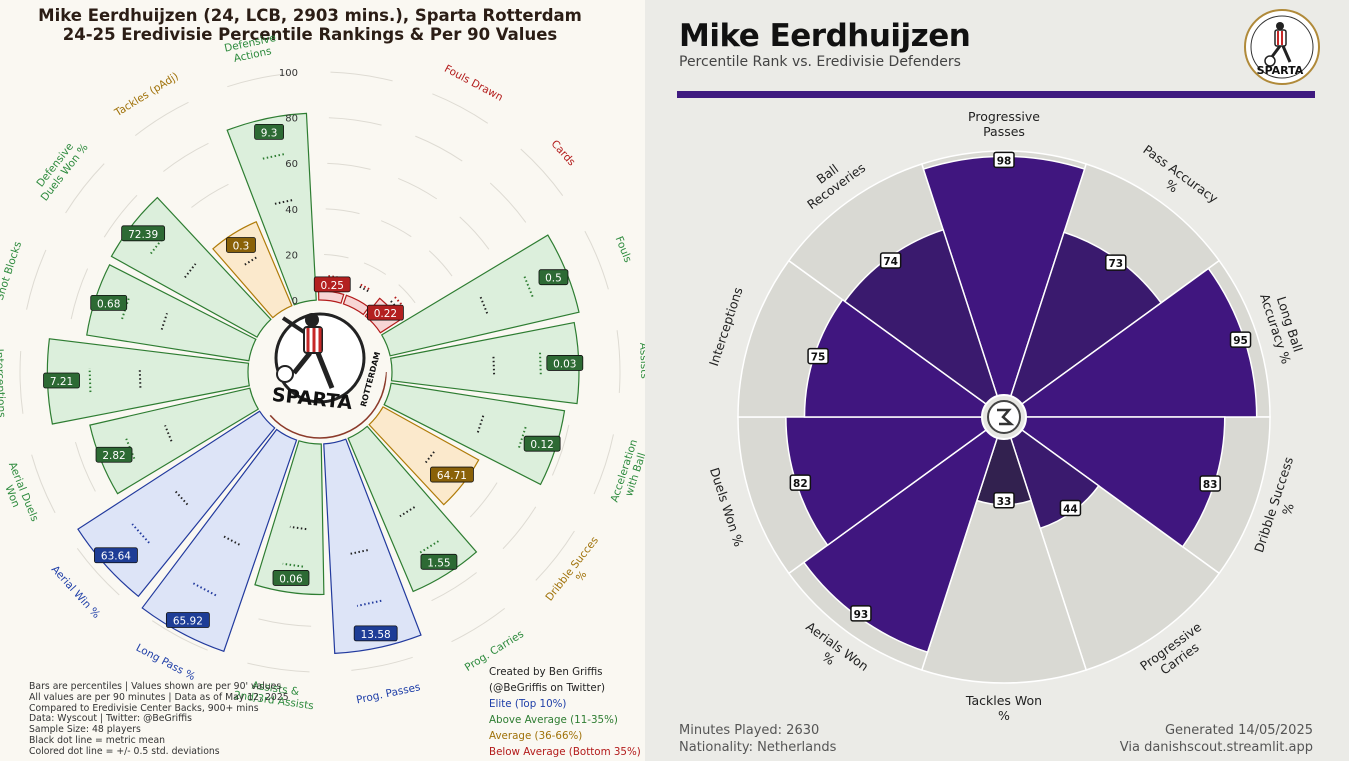 The height and width of the screenshot is (761, 1349). What do you see at coordinates (291, 164) in the screenshot?
I see `scale-label: 60` at bounding box center [291, 164].